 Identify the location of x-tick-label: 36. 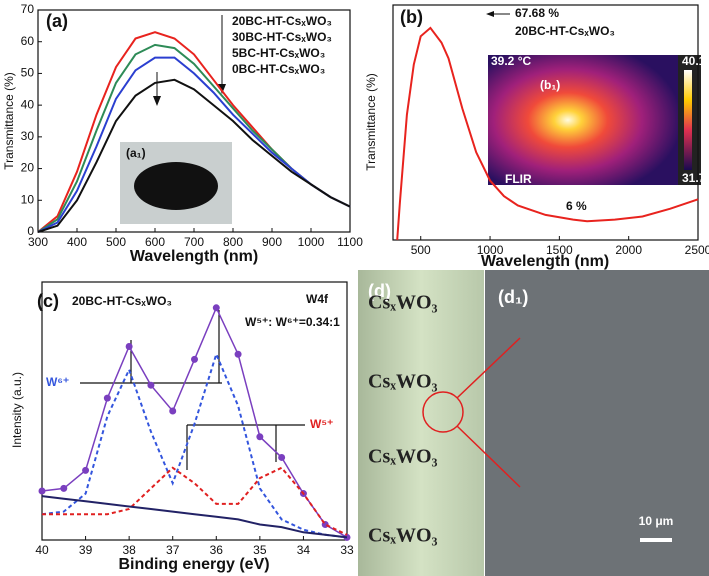
(217, 550).